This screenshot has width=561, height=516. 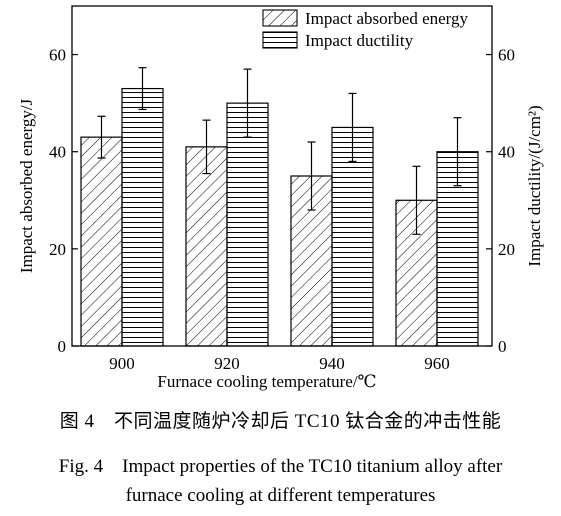 I want to click on y-right-tick-label: 20, so click(x=506, y=249).